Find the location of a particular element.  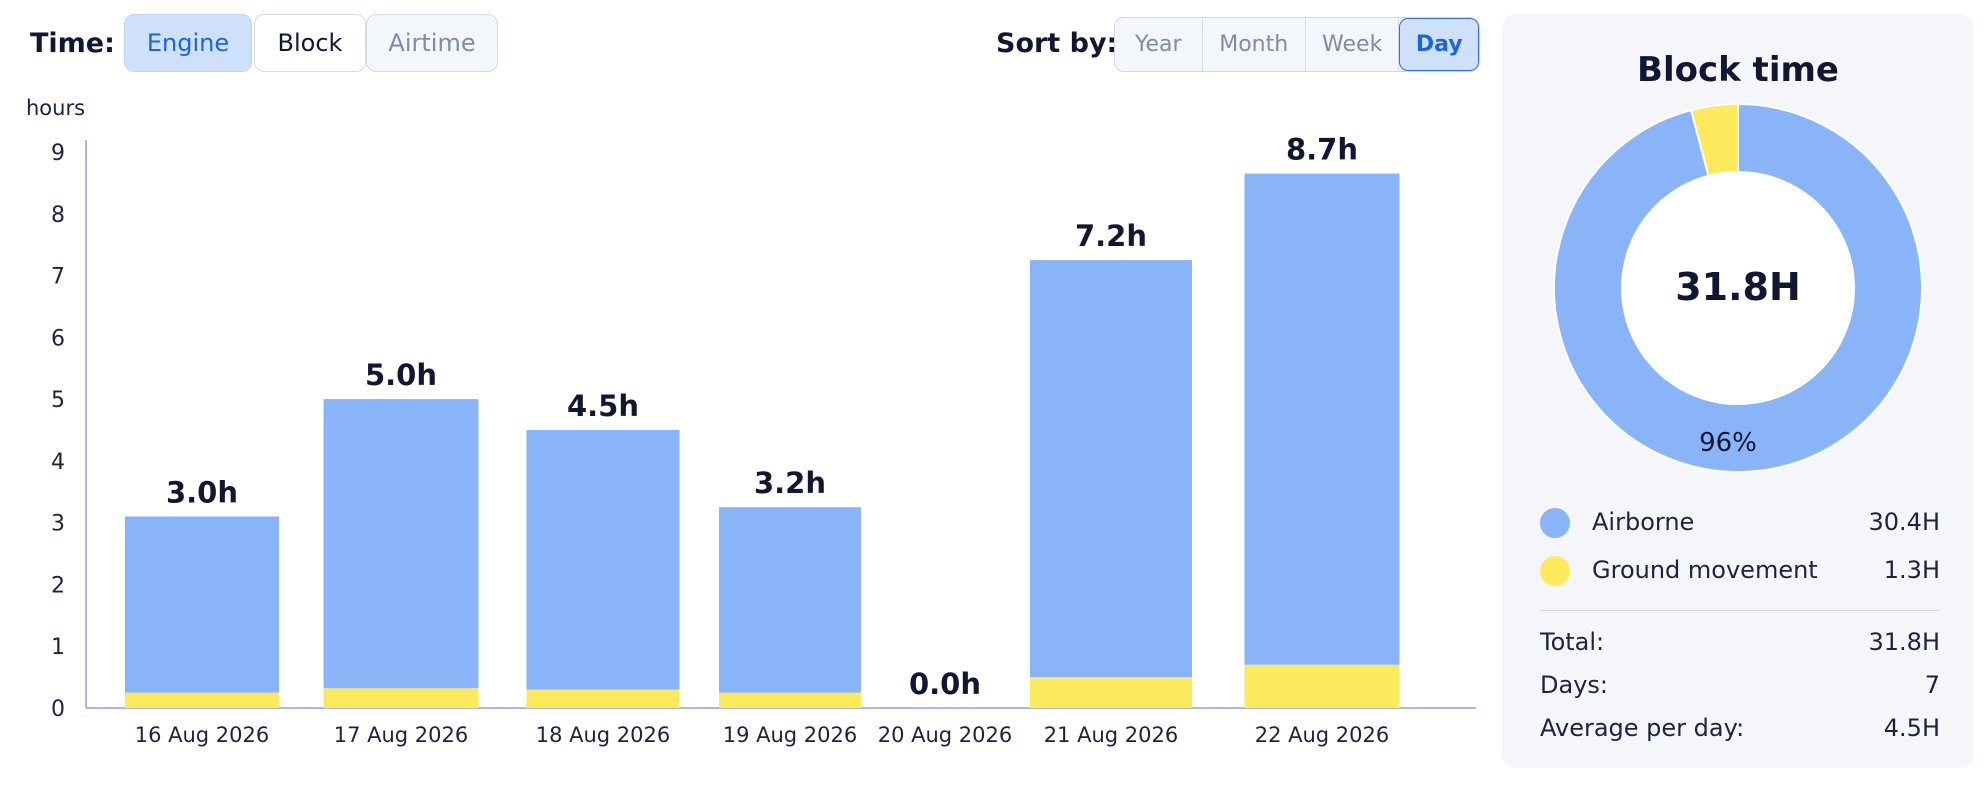

bar-data-label: 5.0h is located at coordinates (401, 375).